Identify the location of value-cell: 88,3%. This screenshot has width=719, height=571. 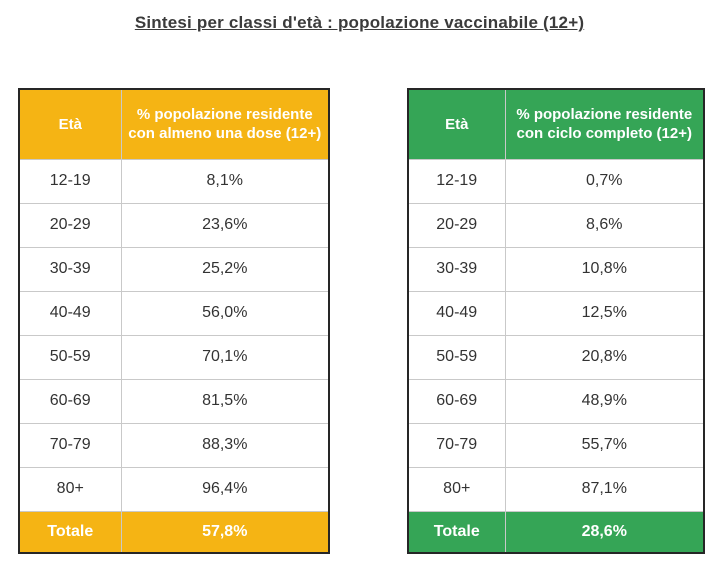
(225, 445).